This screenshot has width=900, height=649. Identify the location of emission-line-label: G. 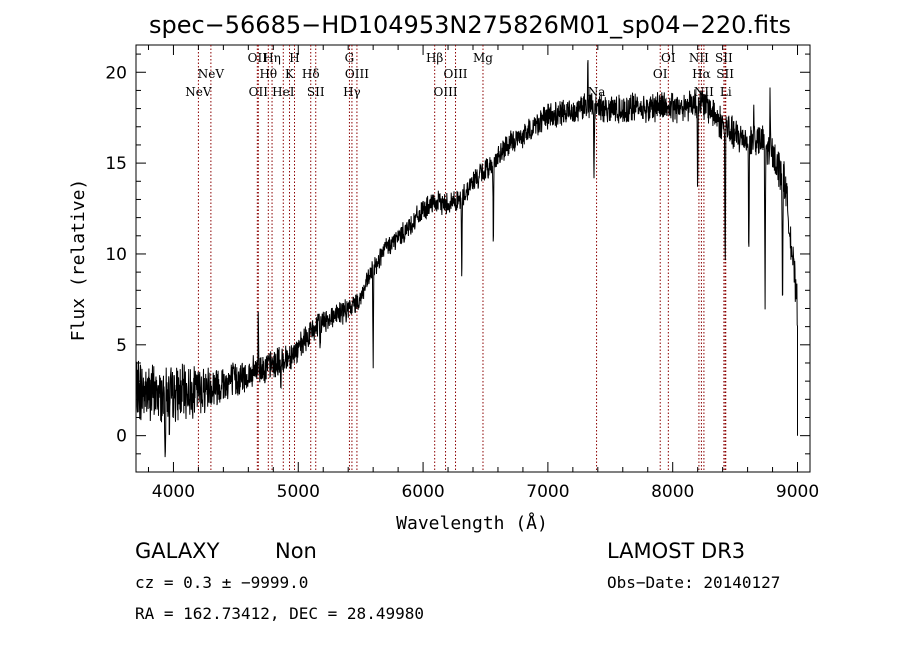
(350, 58).